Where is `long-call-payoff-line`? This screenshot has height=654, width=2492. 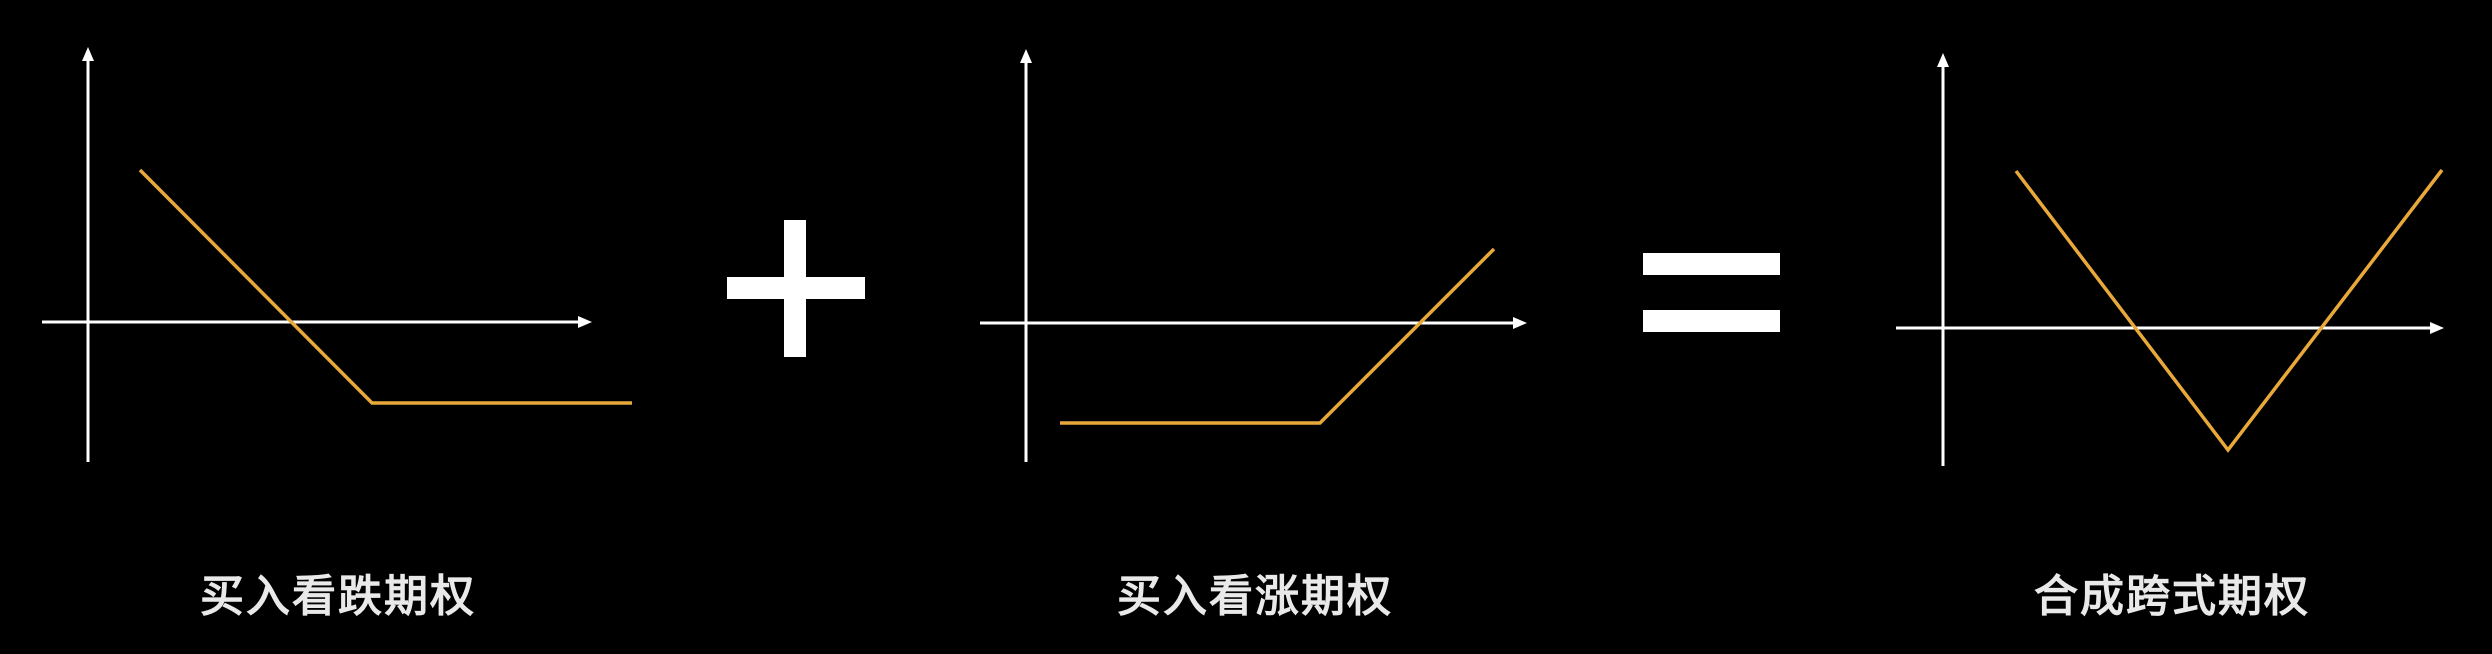 long-call-payoff-line is located at coordinates (1278, 336).